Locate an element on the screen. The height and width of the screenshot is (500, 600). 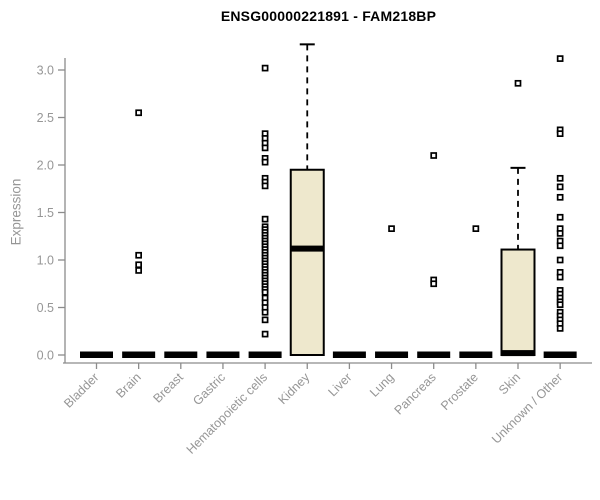
x-category-label: Brain is located at coordinates (128, 385).